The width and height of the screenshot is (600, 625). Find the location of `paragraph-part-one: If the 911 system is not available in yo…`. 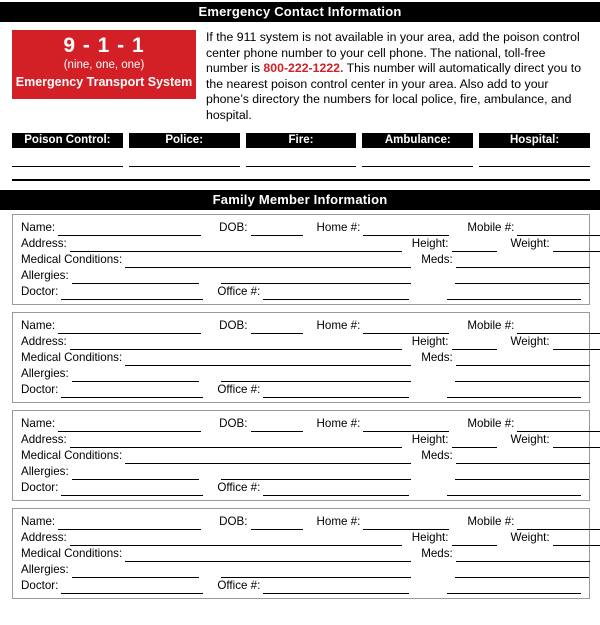

paragraph-part-one: If the 911 system is not available in yo… is located at coordinates (393, 53).